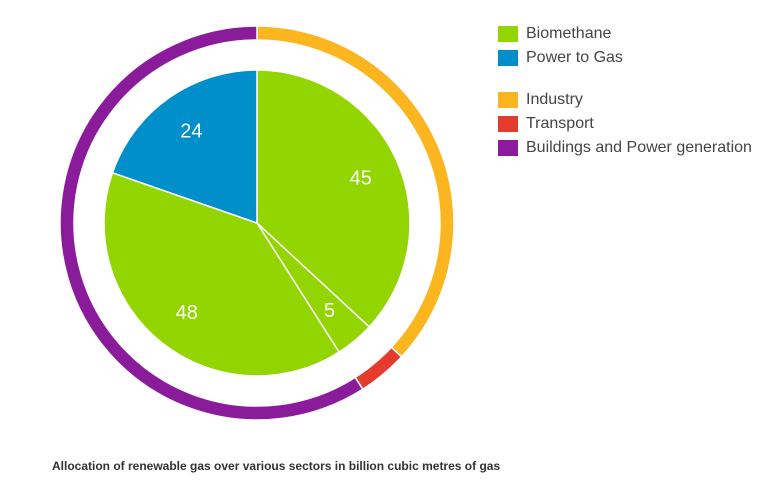  Describe the element at coordinates (625, 124) in the screenshot. I see `legend-item-transport: Transport` at that location.